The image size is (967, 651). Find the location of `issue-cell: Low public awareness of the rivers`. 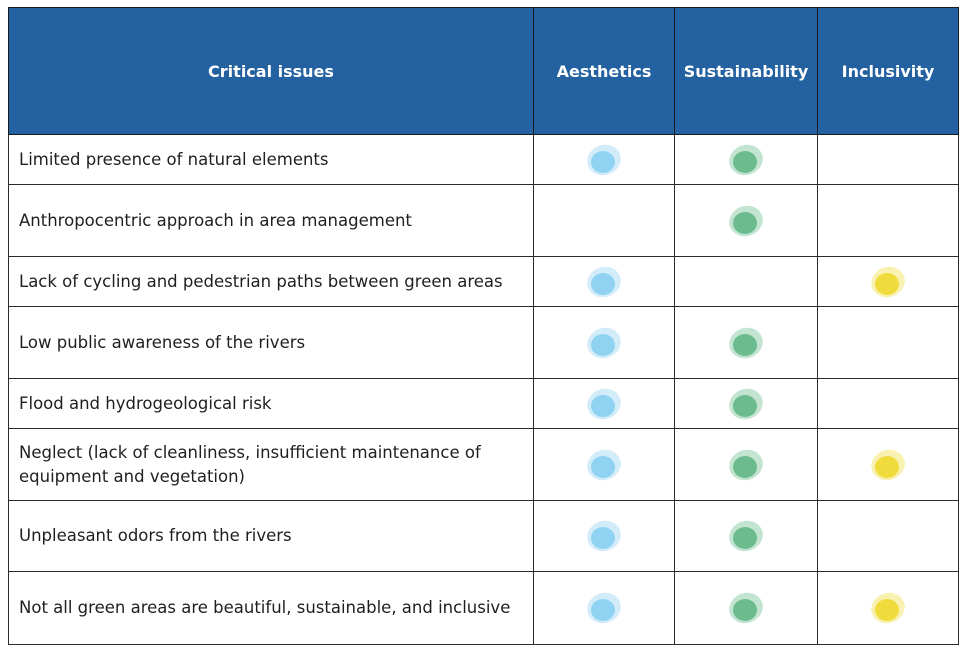

issue-cell: Low public awareness of the rivers is located at coordinates (271, 342).